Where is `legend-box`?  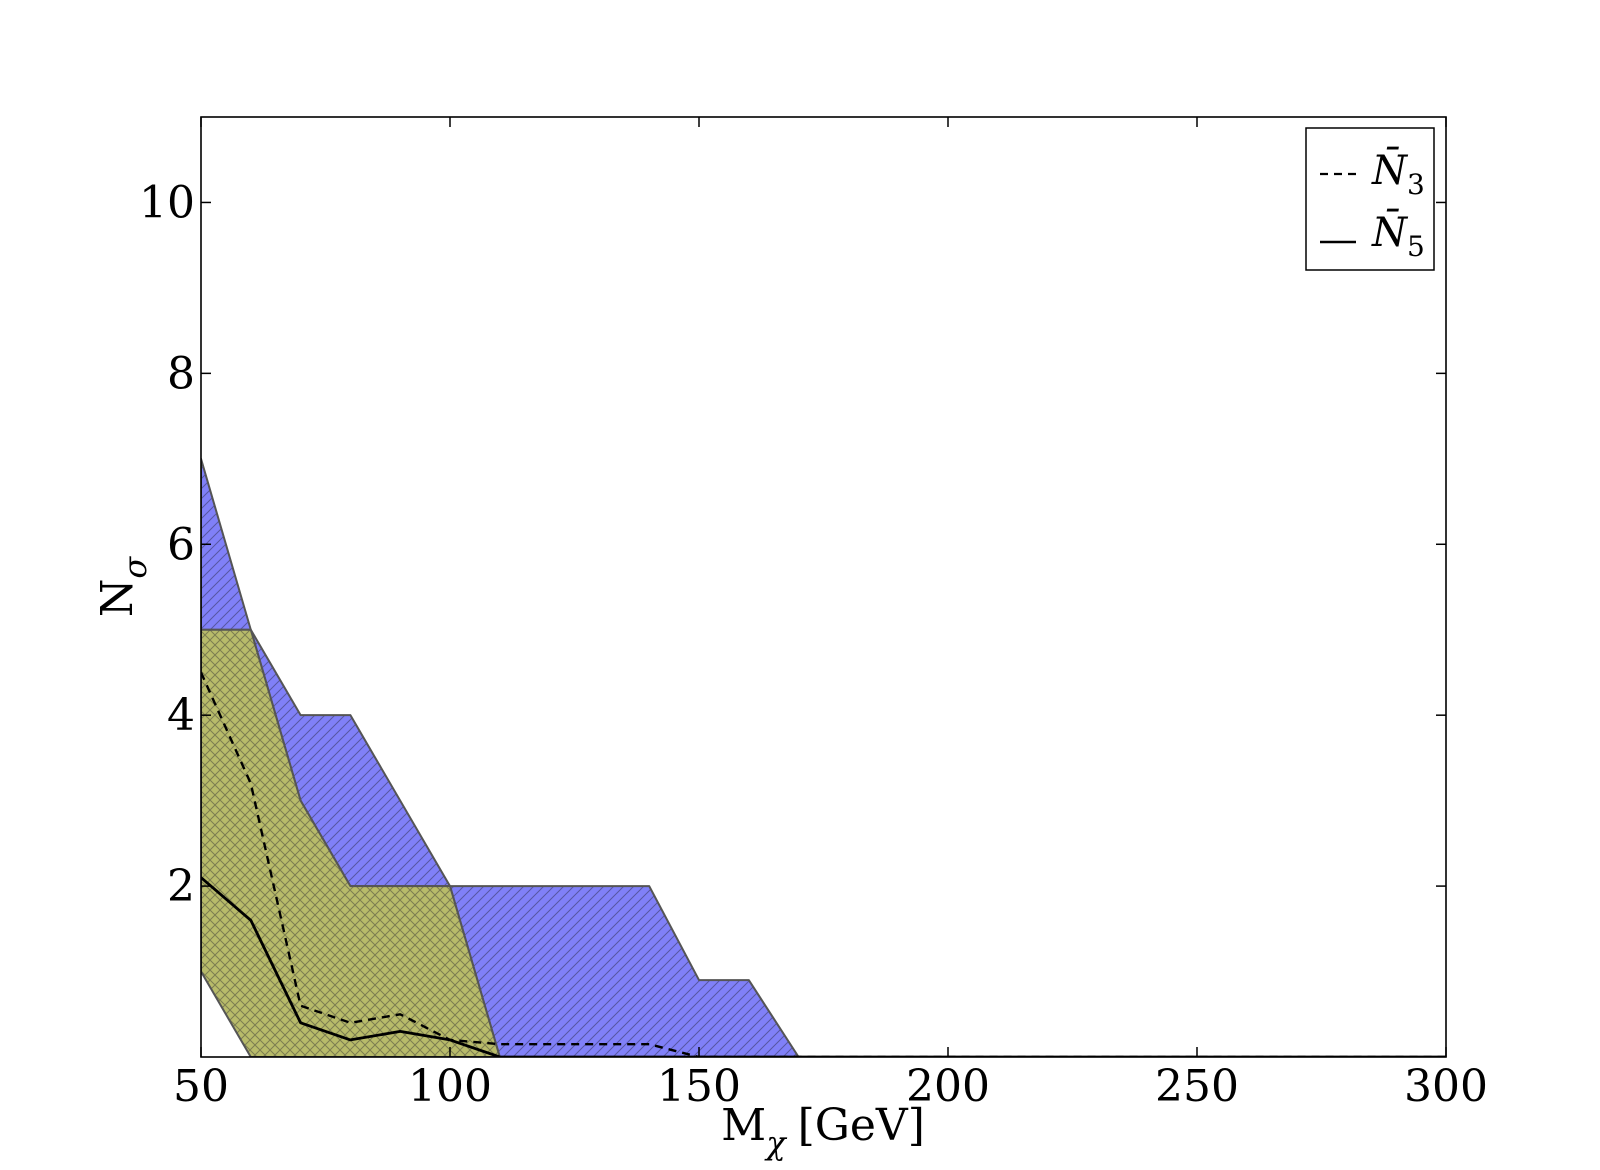 legend-box is located at coordinates (1370, 199).